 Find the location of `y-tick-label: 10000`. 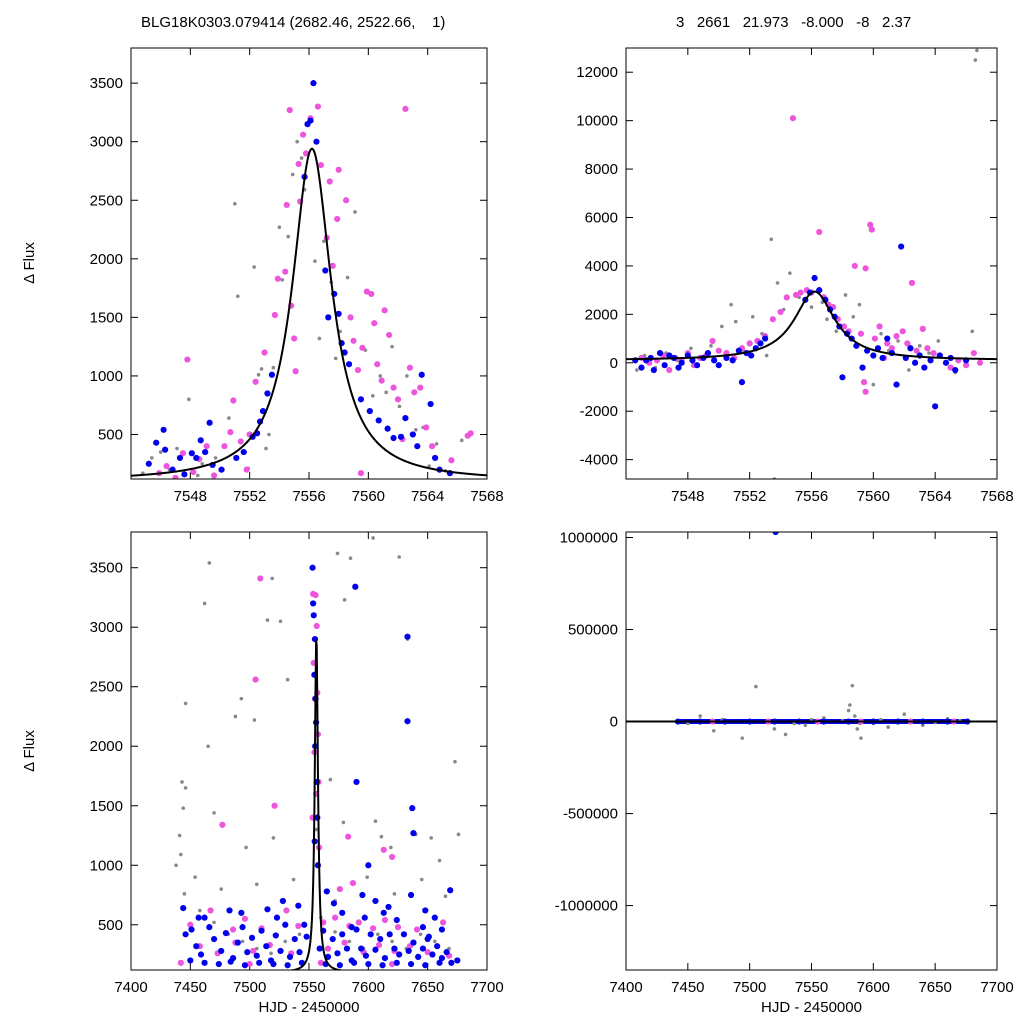

y-tick-label: 10000 is located at coordinates (597, 121).